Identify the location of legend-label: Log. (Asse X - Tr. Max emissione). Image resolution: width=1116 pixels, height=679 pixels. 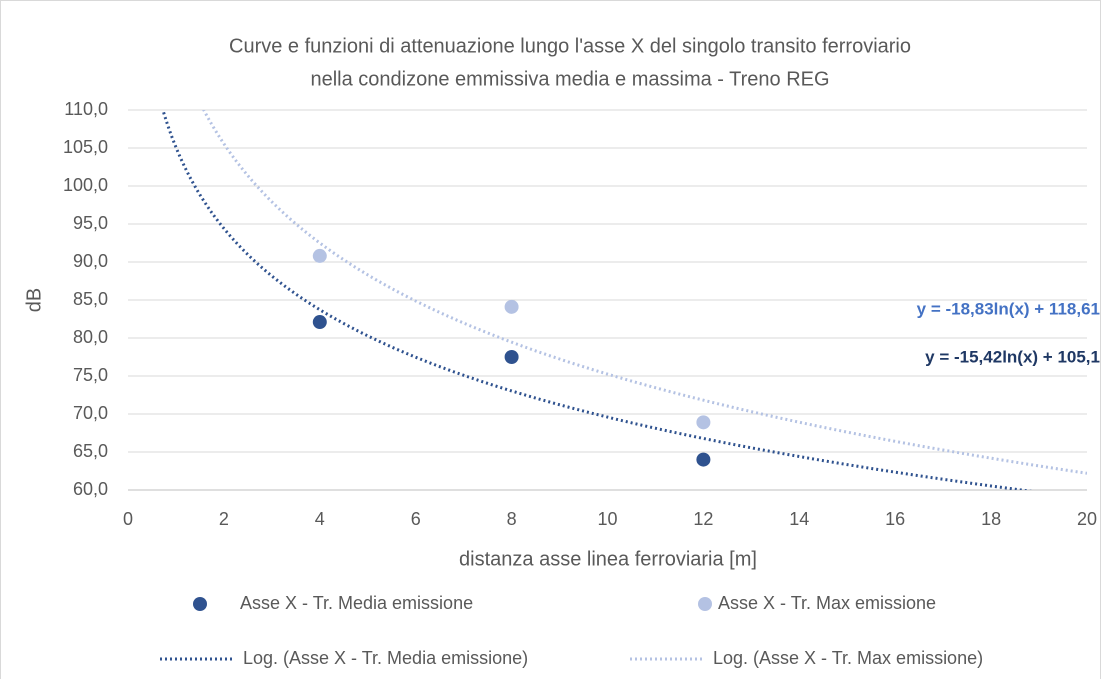
(848, 658).